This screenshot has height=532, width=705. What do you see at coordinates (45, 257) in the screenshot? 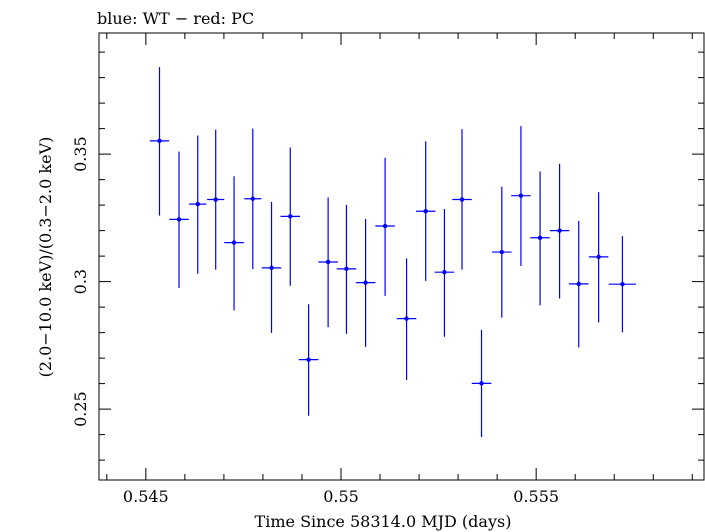
I see `y-axis-label: (2.0−10.0 keV)/(0.3−2.0 keV)` at bounding box center [45, 257].